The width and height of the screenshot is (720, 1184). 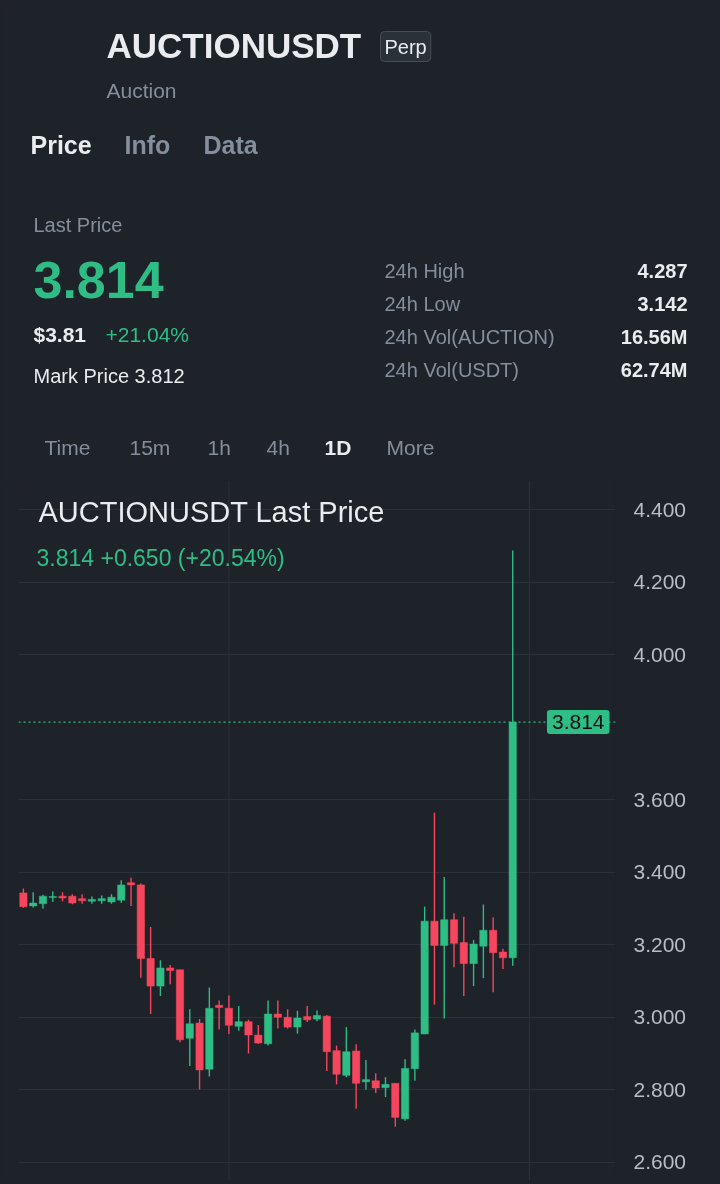 What do you see at coordinates (424, 270) in the screenshot?
I see `text: 24h High` at bounding box center [424, 270].